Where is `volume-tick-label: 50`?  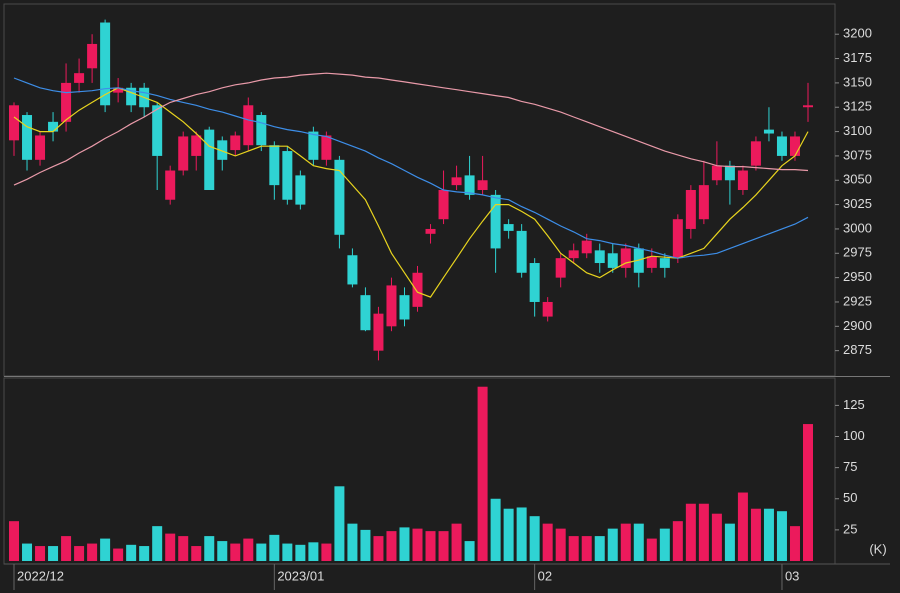
volume-tick-label: 50 is located at coordinates (850, 497).